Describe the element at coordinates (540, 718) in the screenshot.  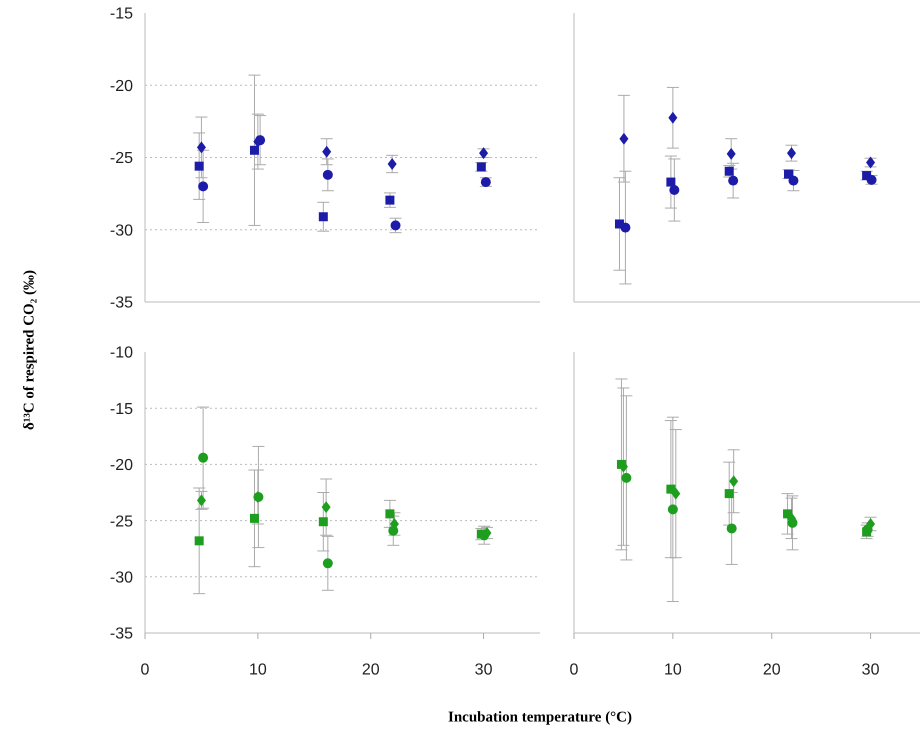
I see `x-axis-title: Incubation temperature (°C)` at that location.